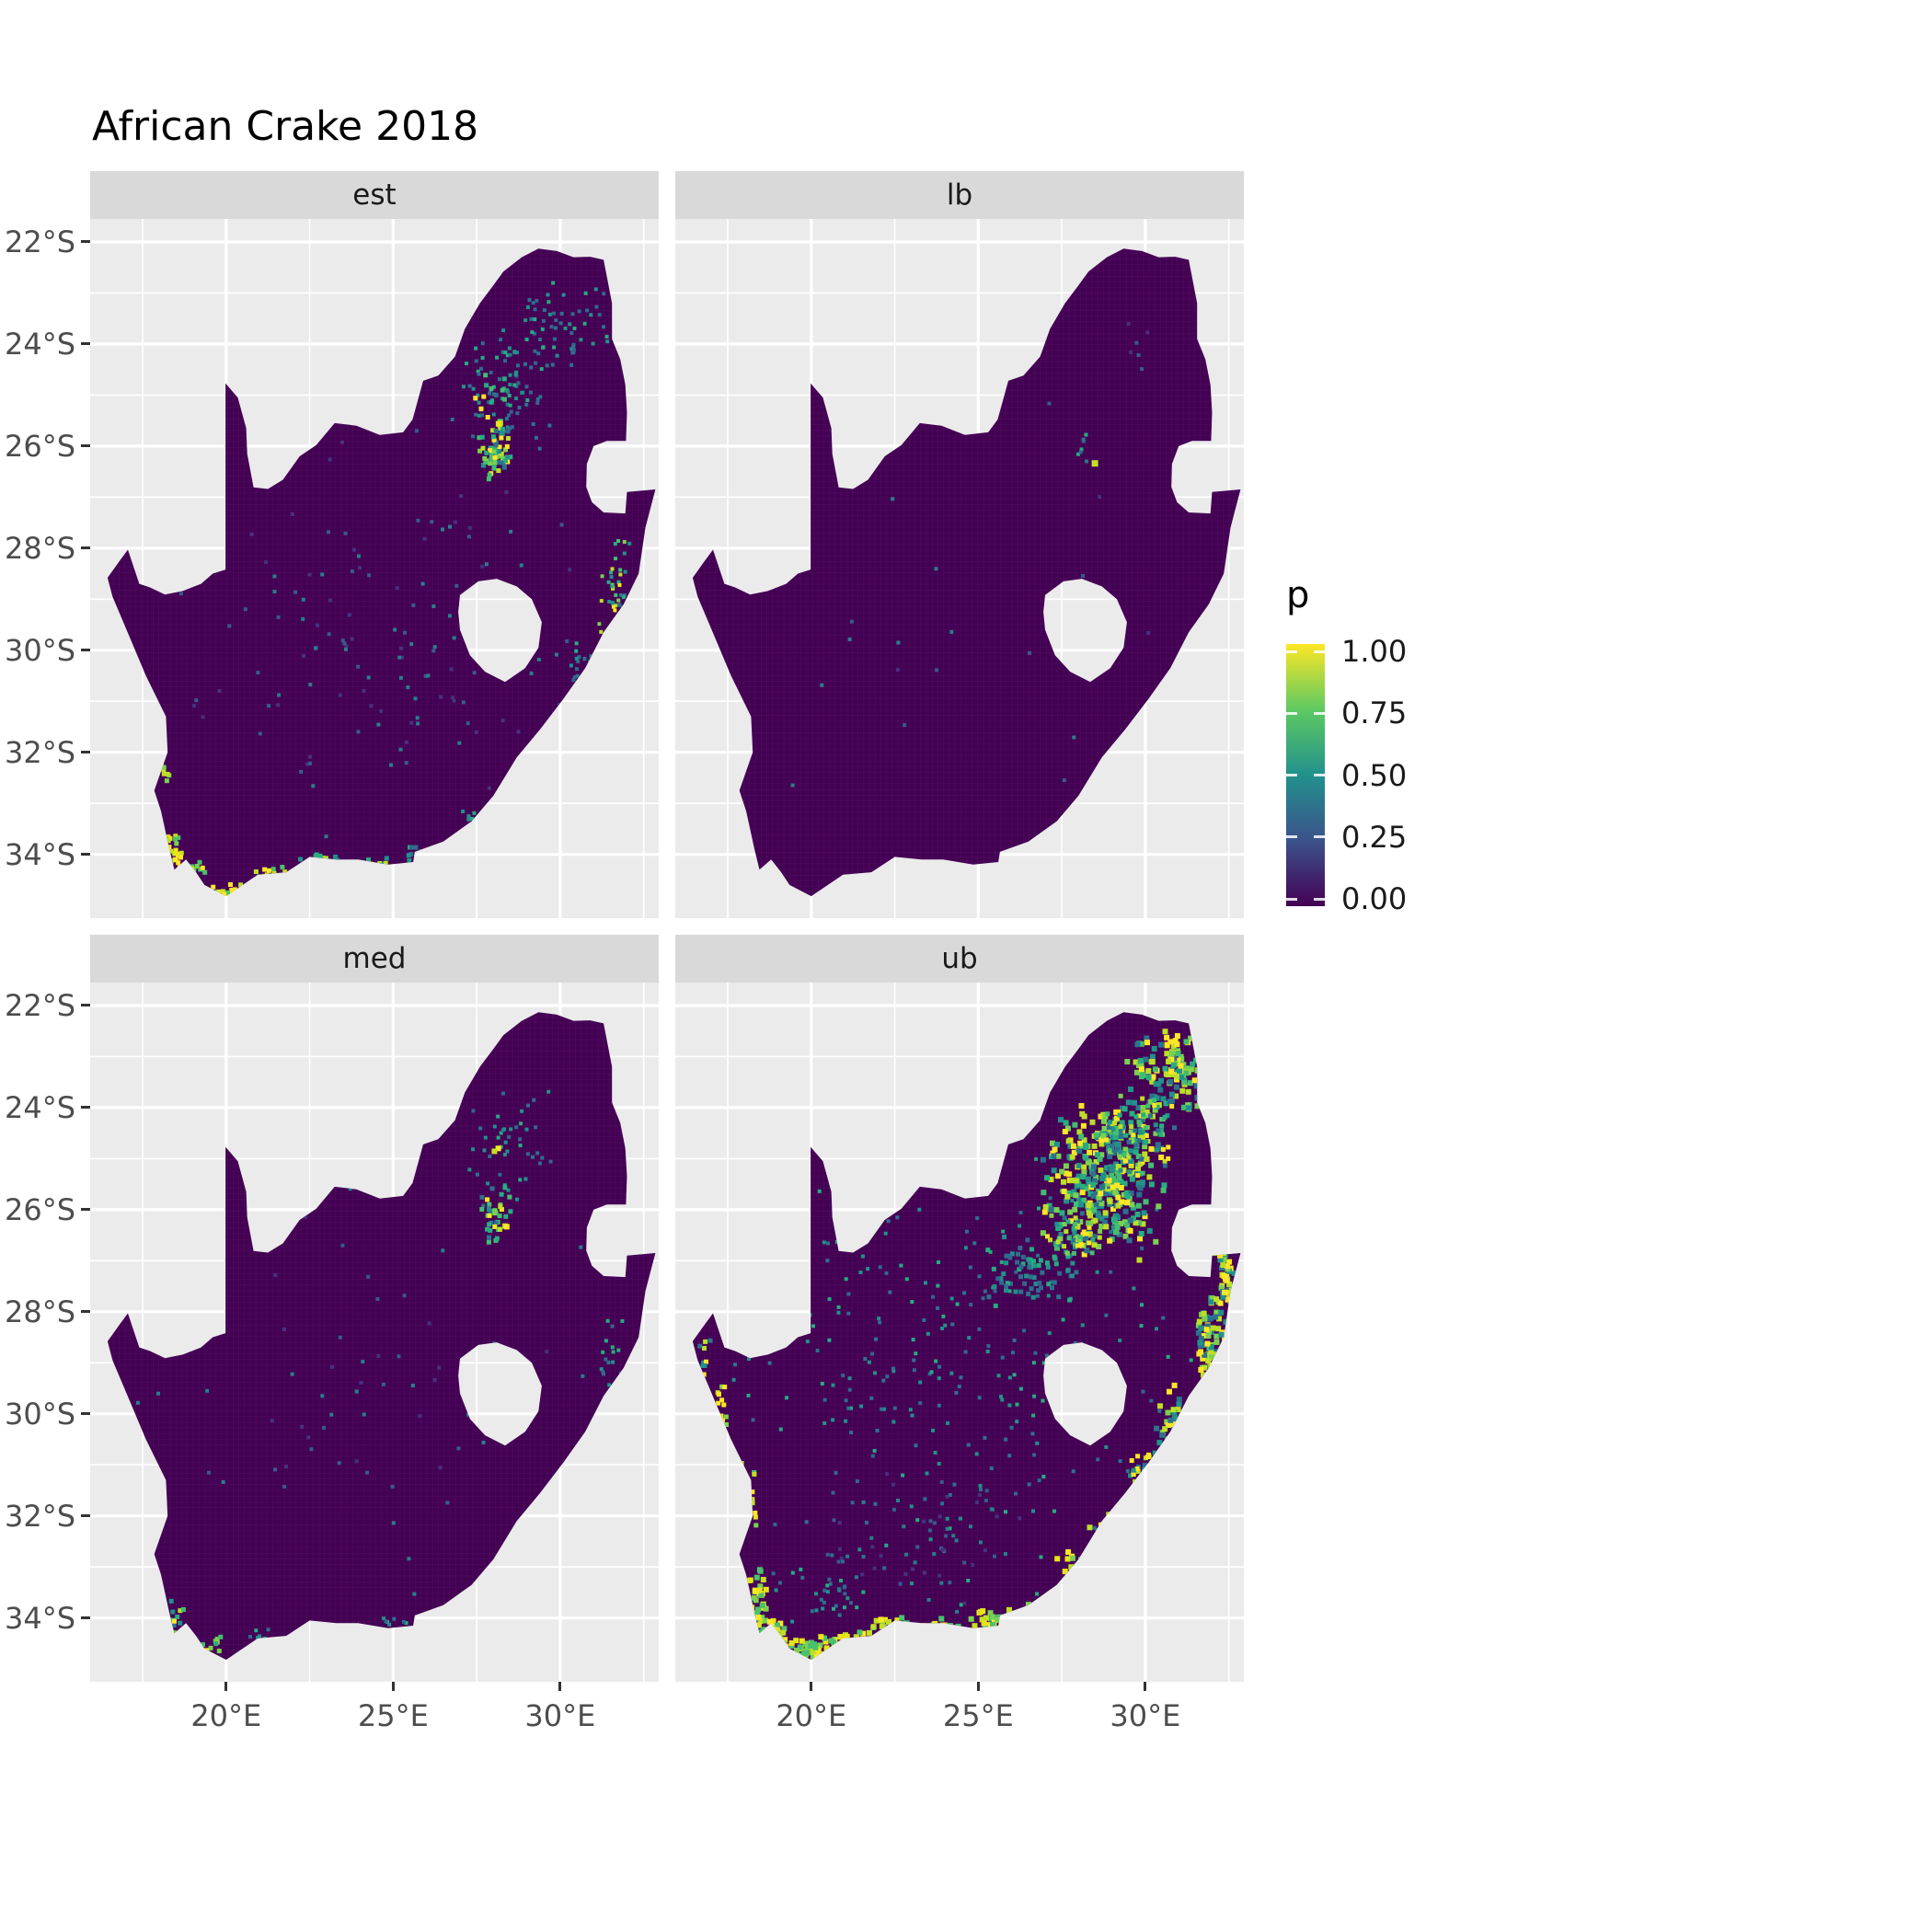  What do you see at coordinates (1374, 775) in the screenshot?
I see `legend-label: 0.50` at bounding box center [1374, 775].